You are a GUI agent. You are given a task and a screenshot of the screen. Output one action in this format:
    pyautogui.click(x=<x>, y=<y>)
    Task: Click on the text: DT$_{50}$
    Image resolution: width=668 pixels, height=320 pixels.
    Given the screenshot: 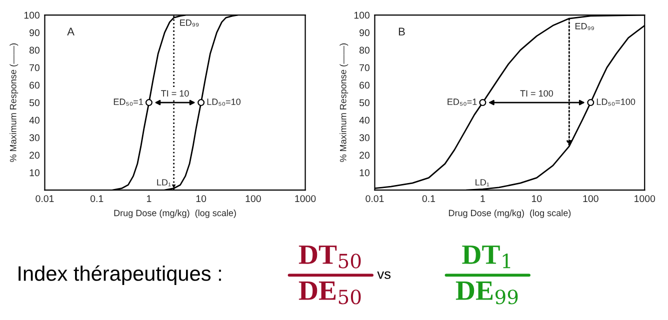 What is the action you would take?
    pyautogui.click(x=329, y=257)
    